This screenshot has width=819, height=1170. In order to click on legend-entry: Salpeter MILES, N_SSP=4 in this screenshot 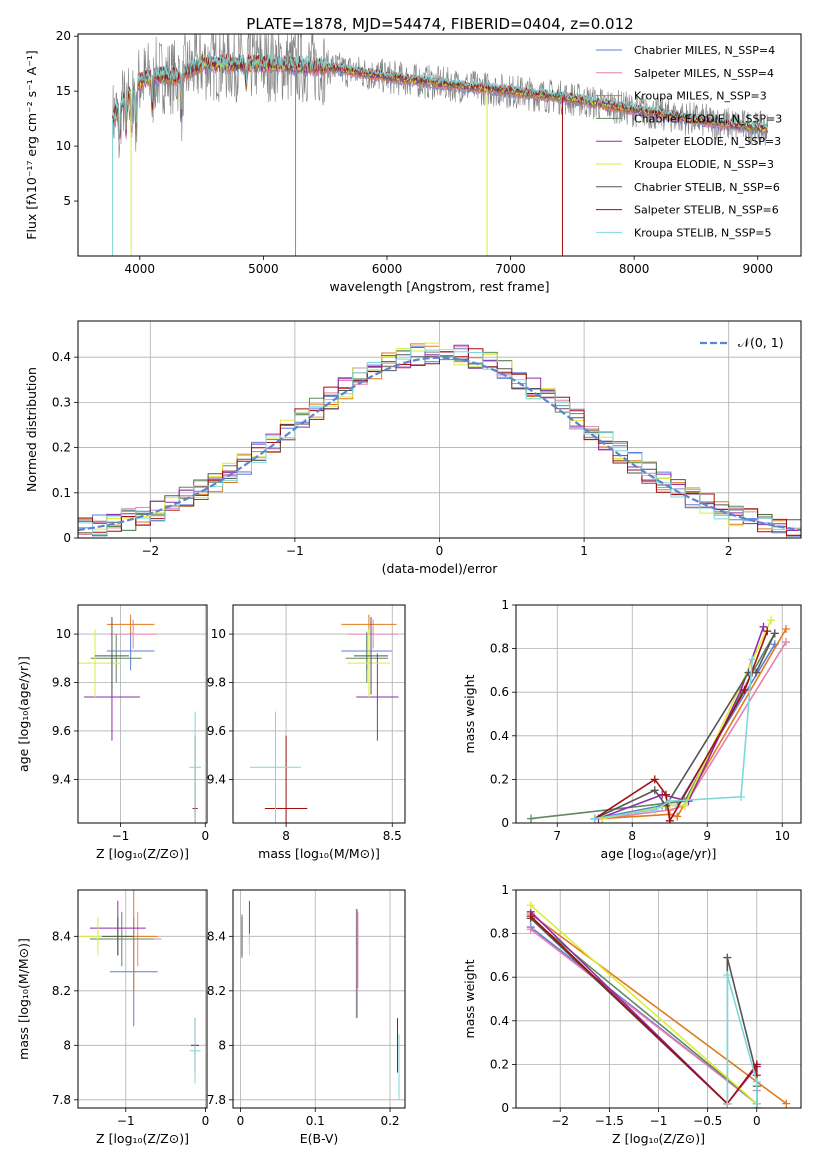, I will do `click(704, 73)`.